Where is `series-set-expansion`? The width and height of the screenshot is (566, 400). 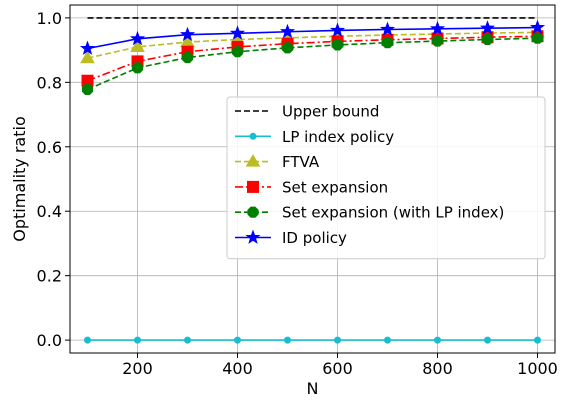
series-set-expansion is located at coordinates (312, 58).